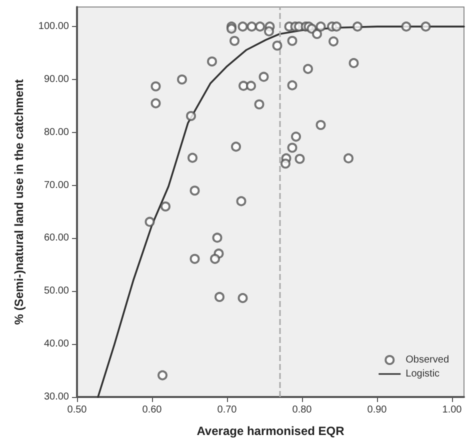 The image size is (474, 442). I want to click on y-tick-label: 80.00, so click(57, 132).